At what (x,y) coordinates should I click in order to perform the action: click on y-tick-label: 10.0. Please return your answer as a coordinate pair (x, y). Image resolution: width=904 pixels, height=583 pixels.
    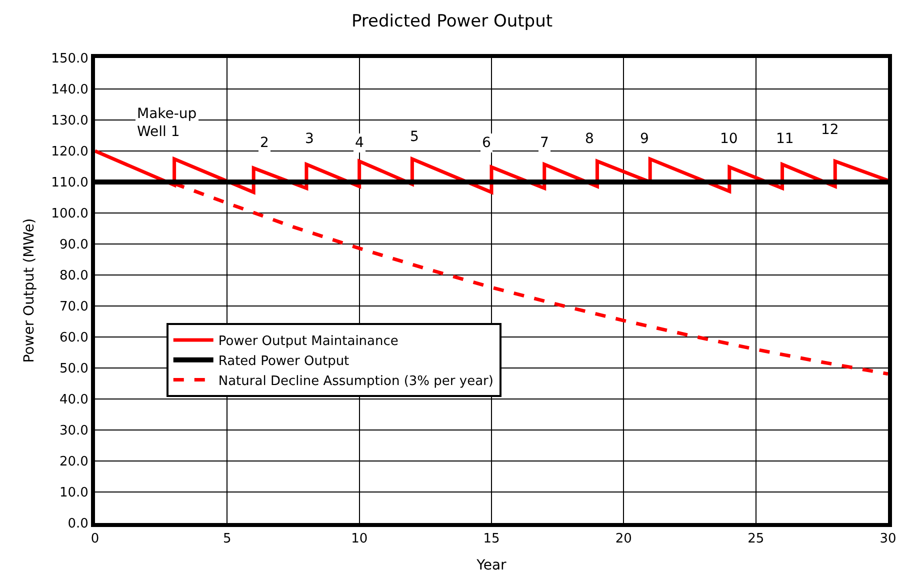
    Looking at the image, I should click on (73, 493).